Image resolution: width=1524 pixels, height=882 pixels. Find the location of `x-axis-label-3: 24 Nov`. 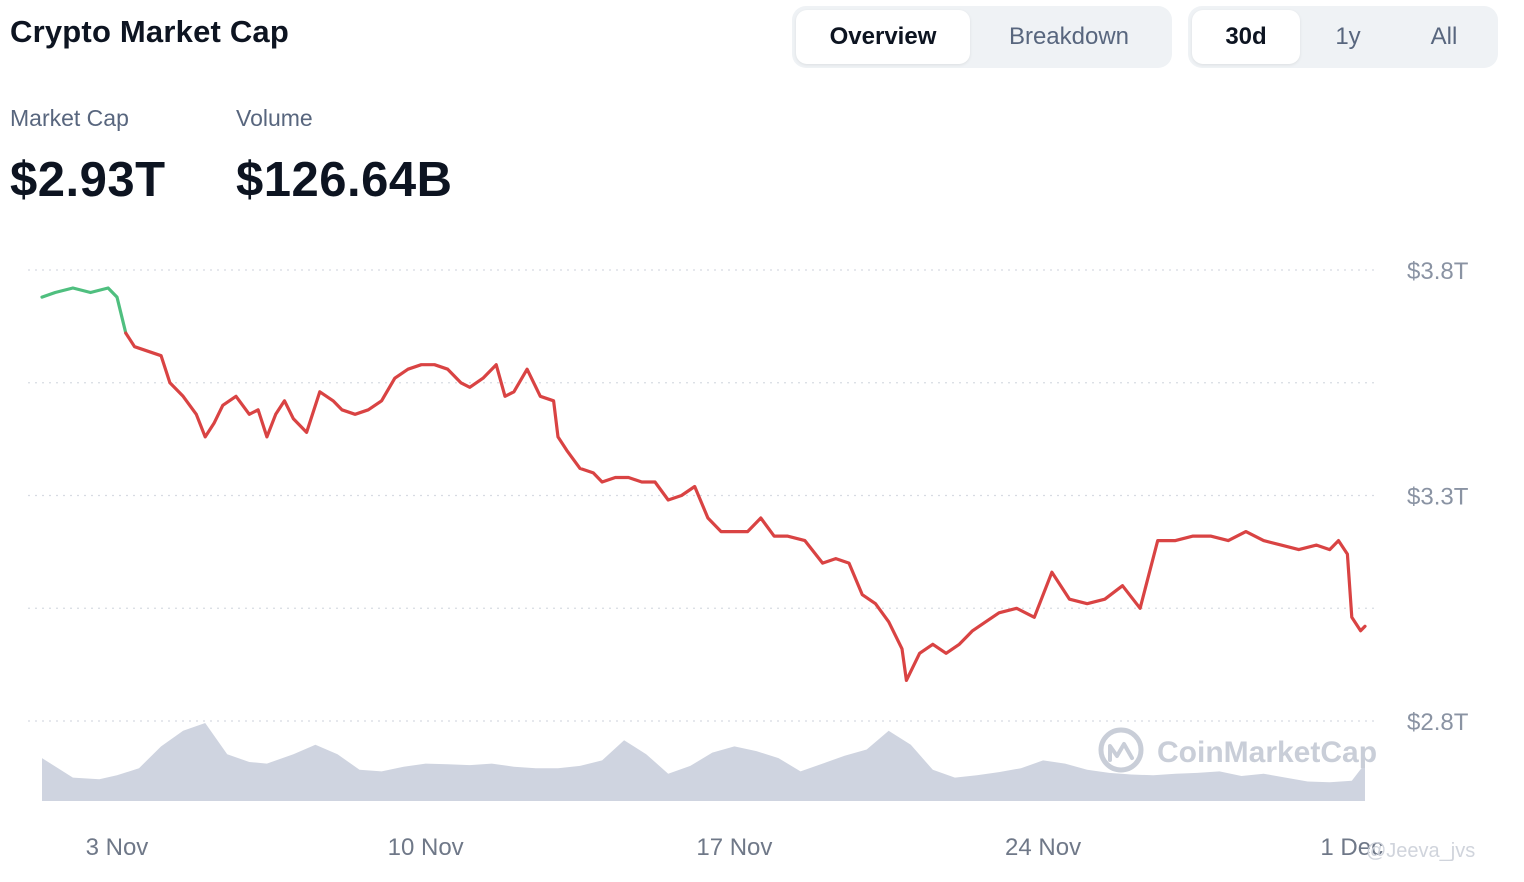

x-axis-label-3: 24 Nov is located at coordinates (1043, 847).